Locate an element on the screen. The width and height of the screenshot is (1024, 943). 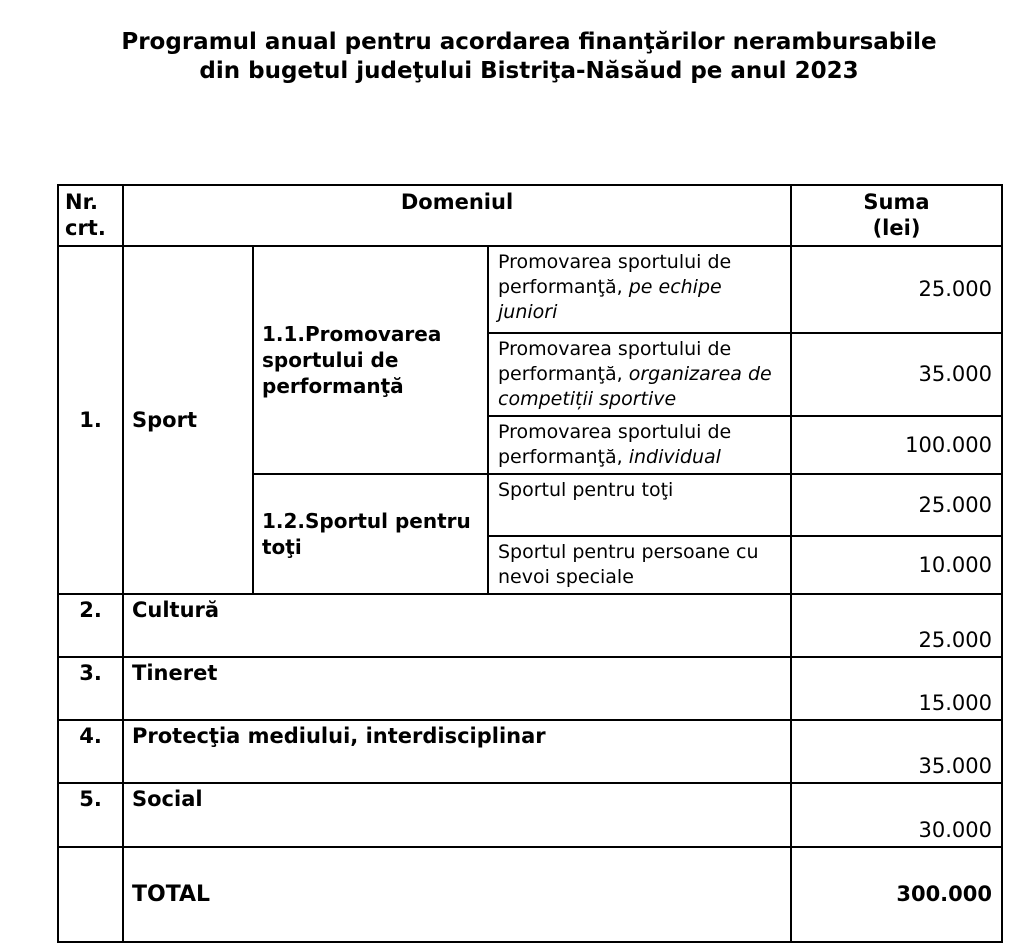
row-number-cell: 5. is located at coordinates (90, 815).